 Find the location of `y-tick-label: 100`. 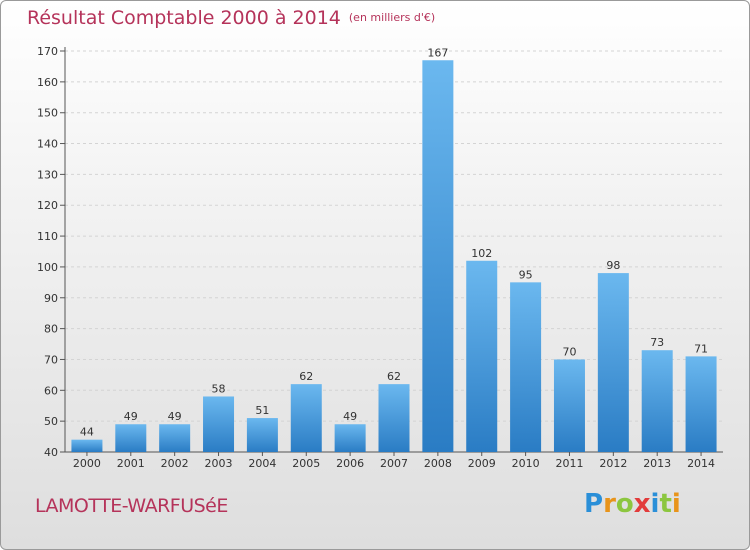

y-tick-label: 100 is located at coordinates (47, 267).